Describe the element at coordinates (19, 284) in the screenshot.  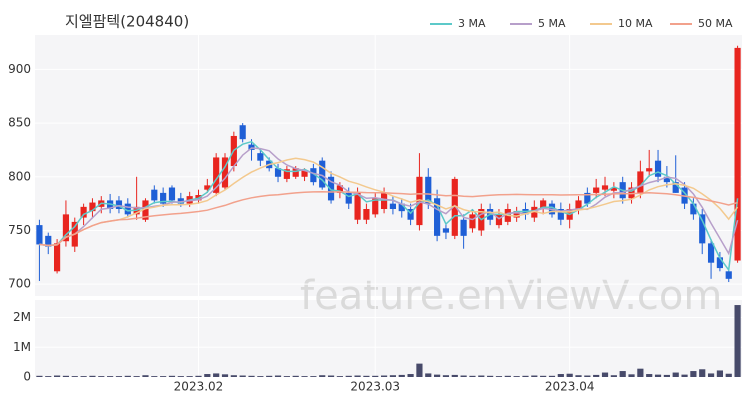
I see `y-tick-label: 700` at that location.